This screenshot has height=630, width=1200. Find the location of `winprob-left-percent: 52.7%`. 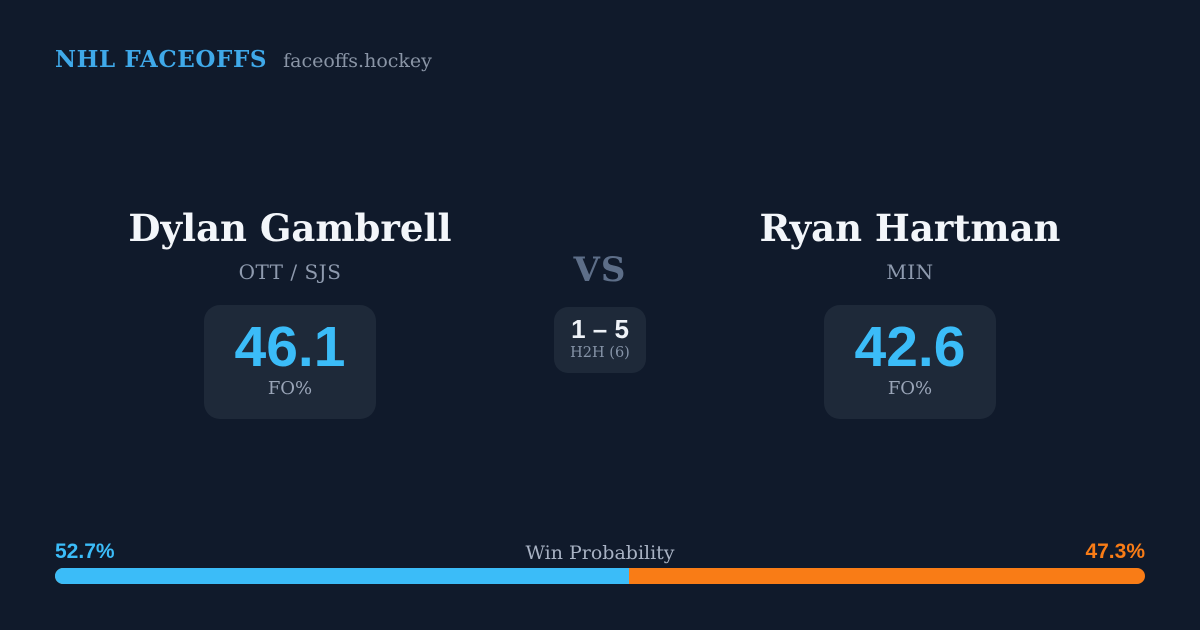

winprob-left-percent: 52.7% is located at coordinates (85, 551).